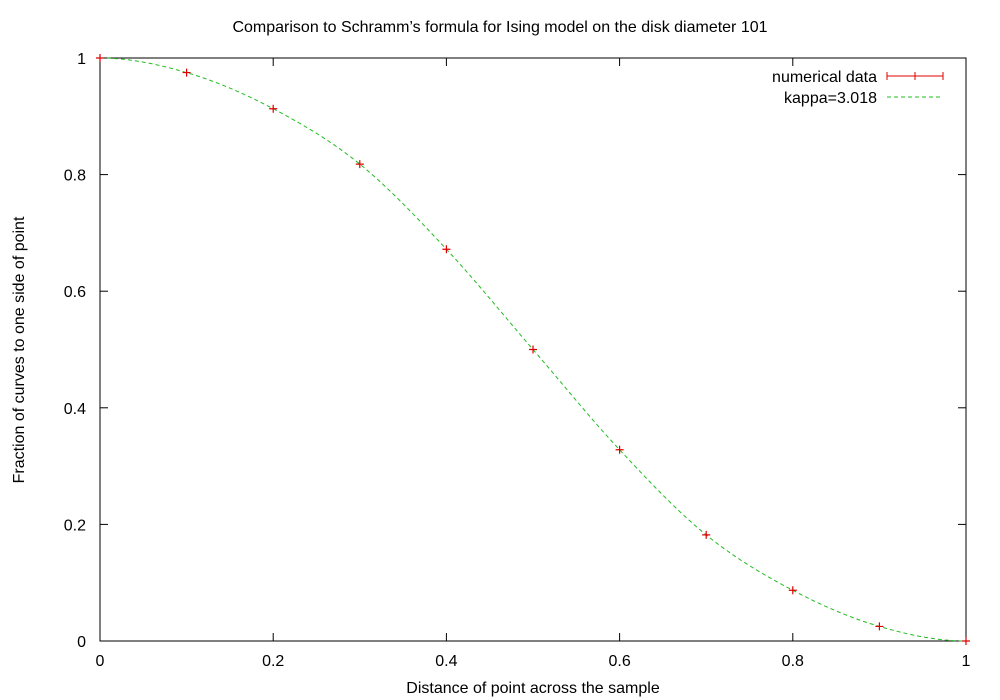  What do you see at coordinates (81, 59) in the screenshot?
I see `y-tick-label: 1` at bounding box center [81, 59].